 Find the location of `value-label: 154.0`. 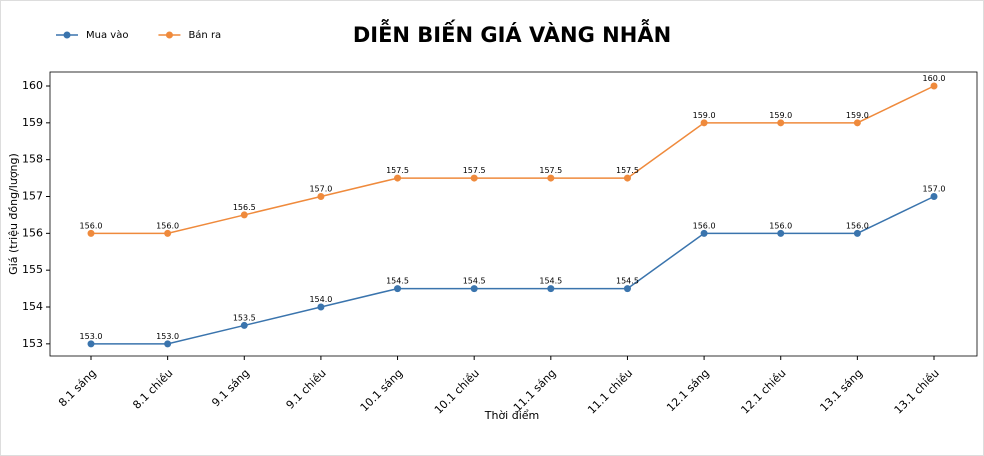

value-label: 154.0 is located at coordinates (320, 299).